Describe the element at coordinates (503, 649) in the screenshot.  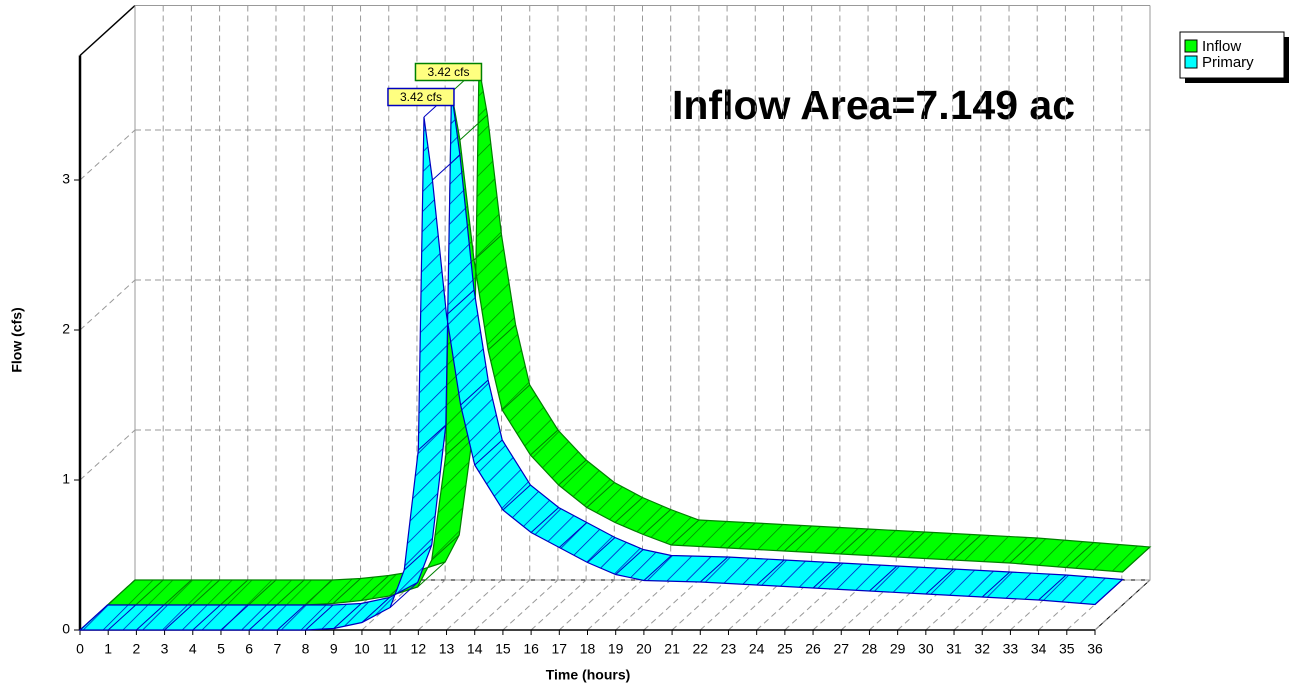
I see `x-tick-label: 15` at that location.